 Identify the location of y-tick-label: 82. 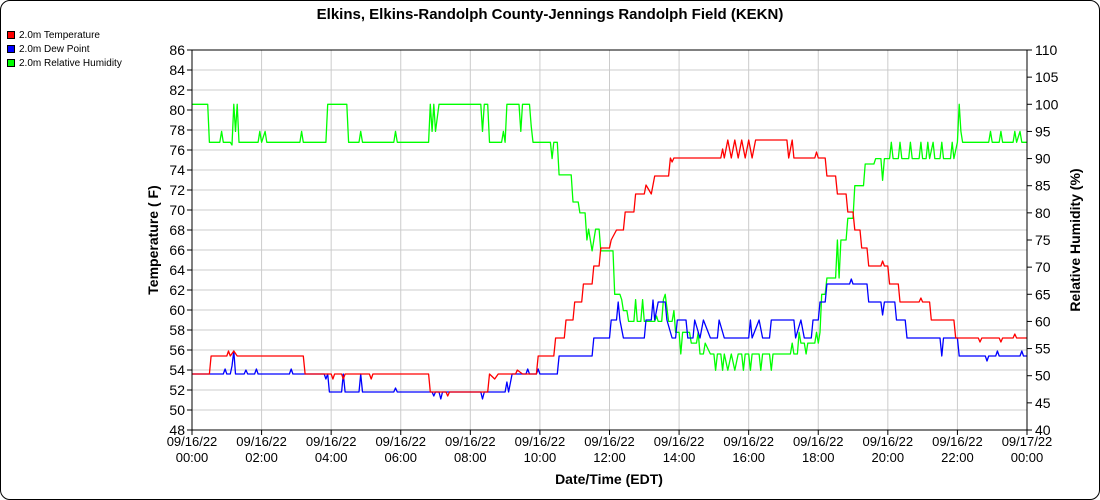
(177, 90).